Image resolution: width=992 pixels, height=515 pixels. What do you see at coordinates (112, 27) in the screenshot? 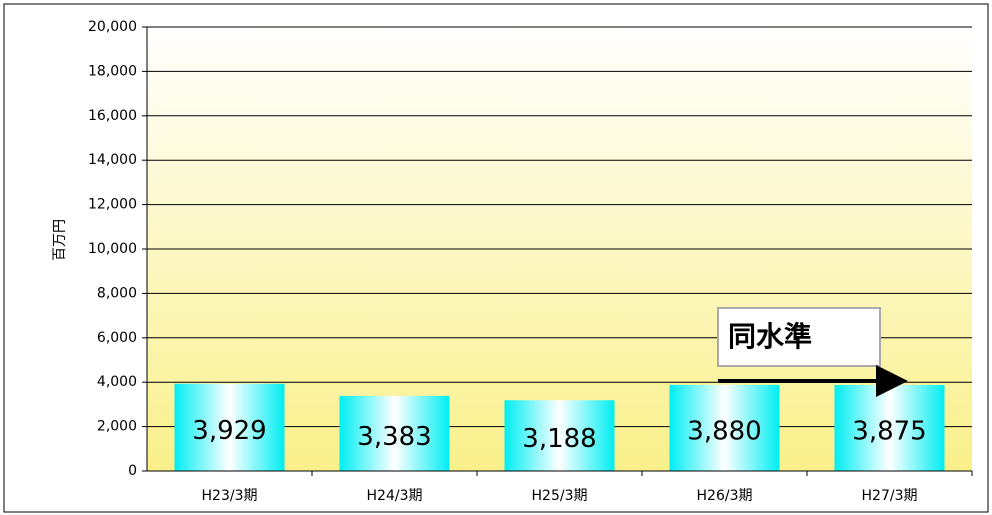
I see `y-tick-label: 20,000` at bounding box center [112, 27].